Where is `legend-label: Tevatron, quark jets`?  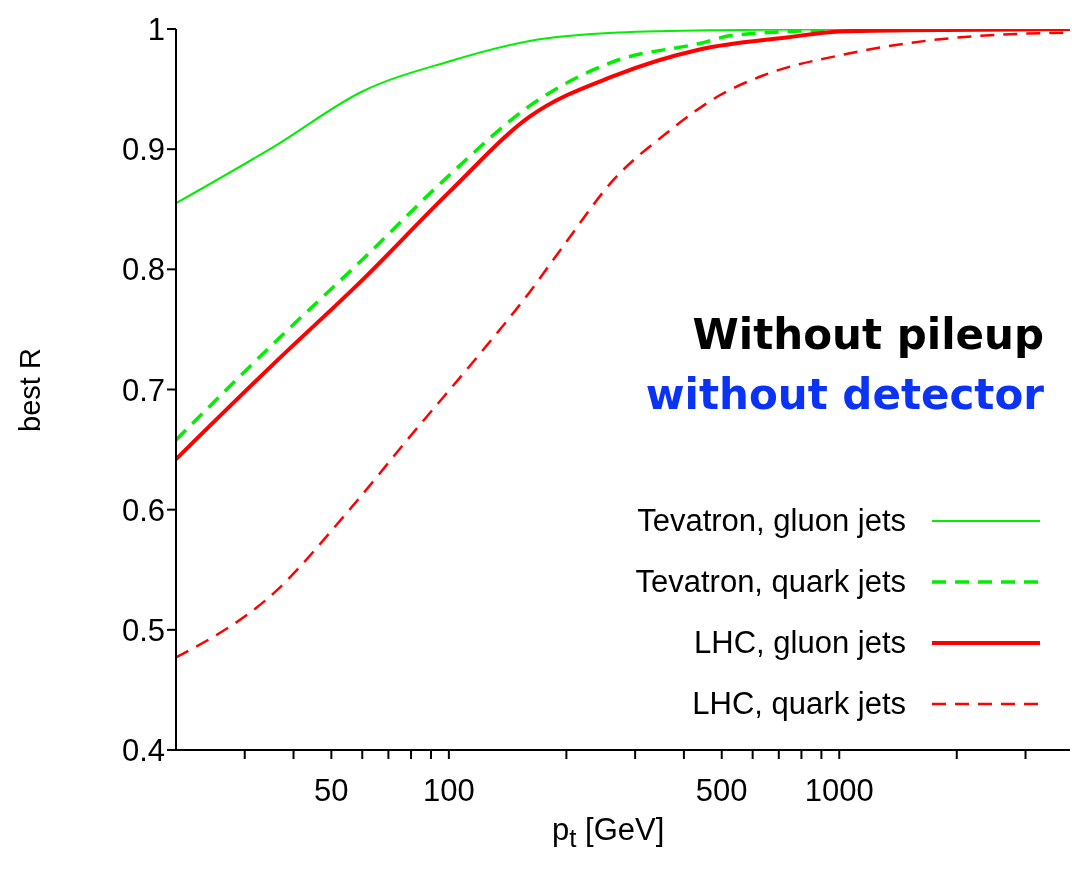 legend-label: Tevatron, quark jets is located at coordinates (770, 581).